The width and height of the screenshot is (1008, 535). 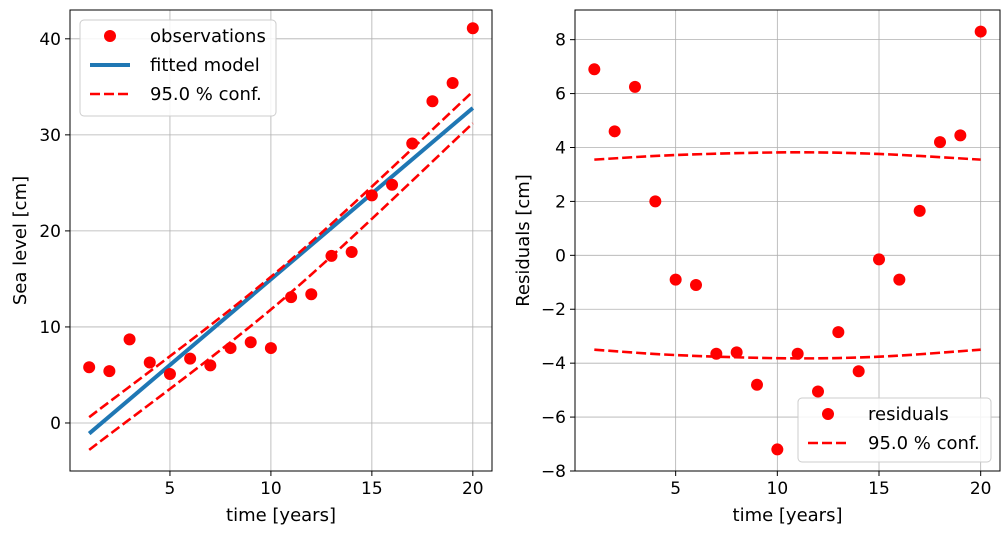 What do you see at coordinates (560, 148) in the screenshot?
I see `y-tick-label: 4` at bounding box center [560, 148].